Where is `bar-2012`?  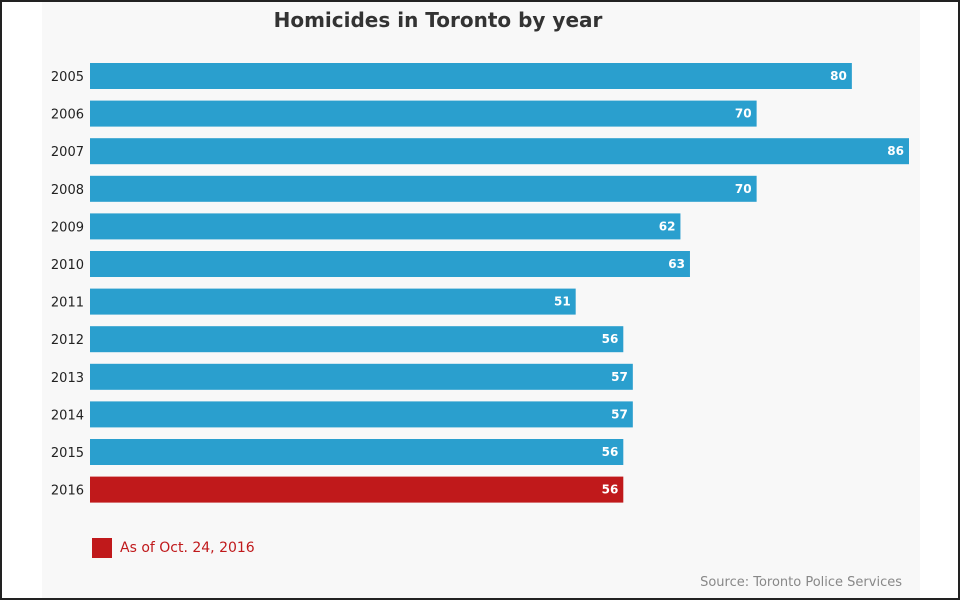
bar-2012 is located at coordinates (357, 339).